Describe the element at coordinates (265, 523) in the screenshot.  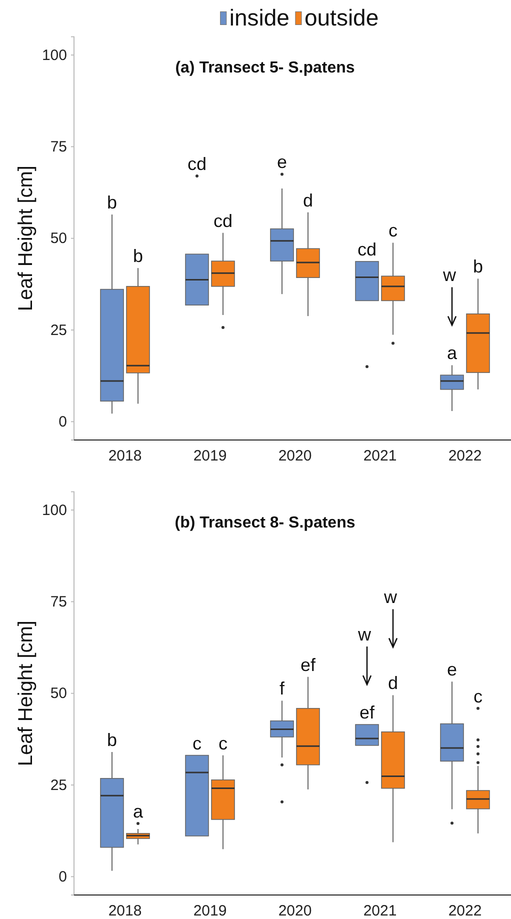
I see `text: (b) Transect 8- S.patens` at that location.